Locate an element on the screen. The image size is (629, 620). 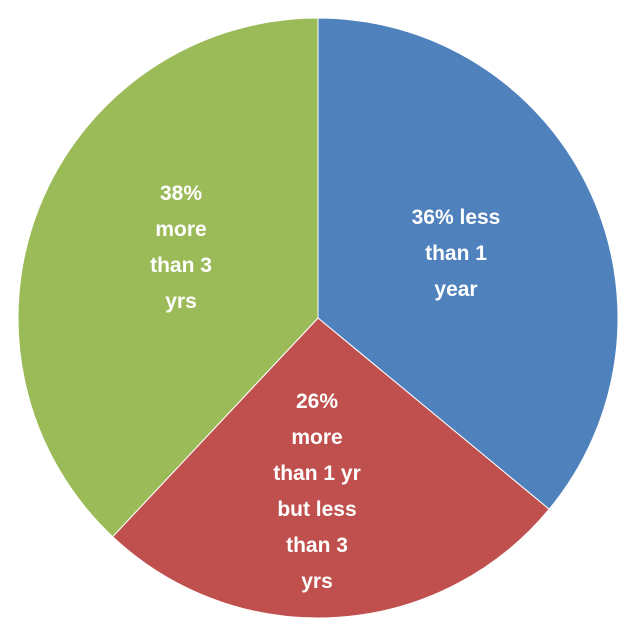
pie-slice-label-0: 36% less than 1 year is located at coordinates (456, 253).